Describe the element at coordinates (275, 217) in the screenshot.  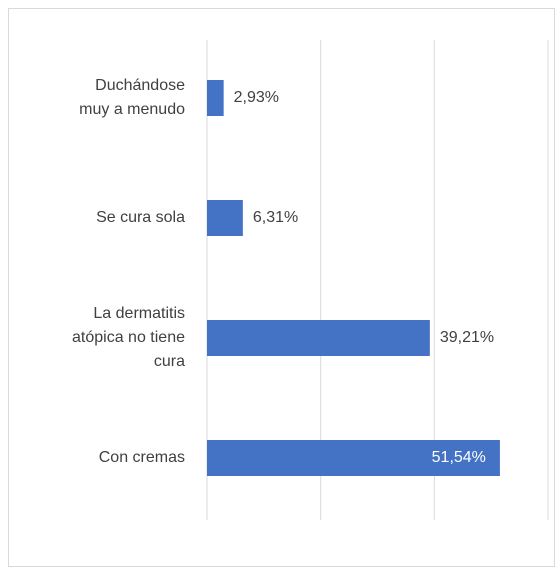
I see `value-label: 6,31%` at that location.